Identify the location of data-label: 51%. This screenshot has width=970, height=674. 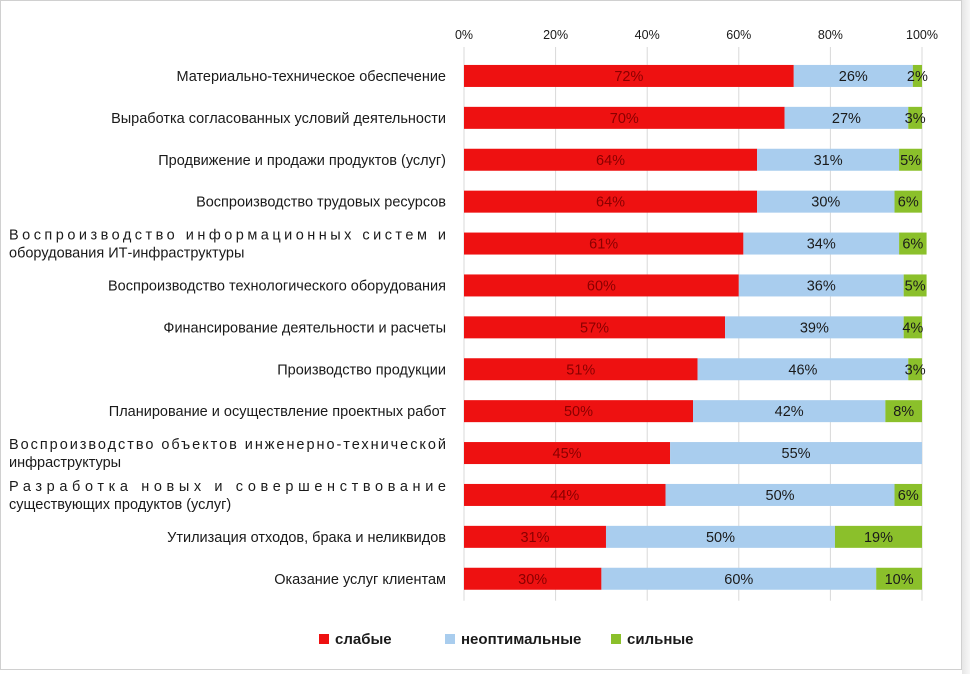
(580, 370).